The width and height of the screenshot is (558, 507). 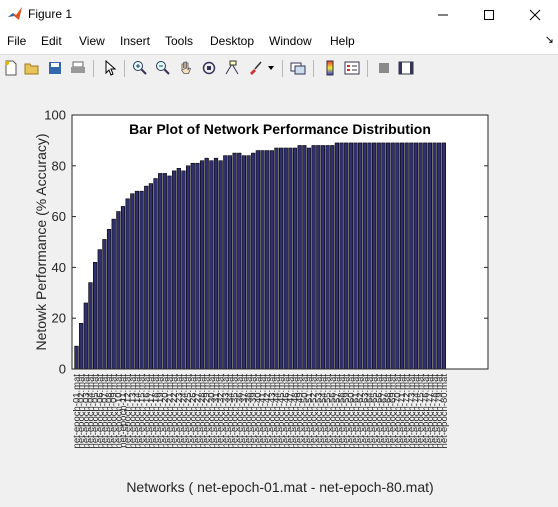 What do you see at coordinates (430, 256) in the screenshot?
I see `bar-net-epoch-77.mat` at bounding box center [430, 256].